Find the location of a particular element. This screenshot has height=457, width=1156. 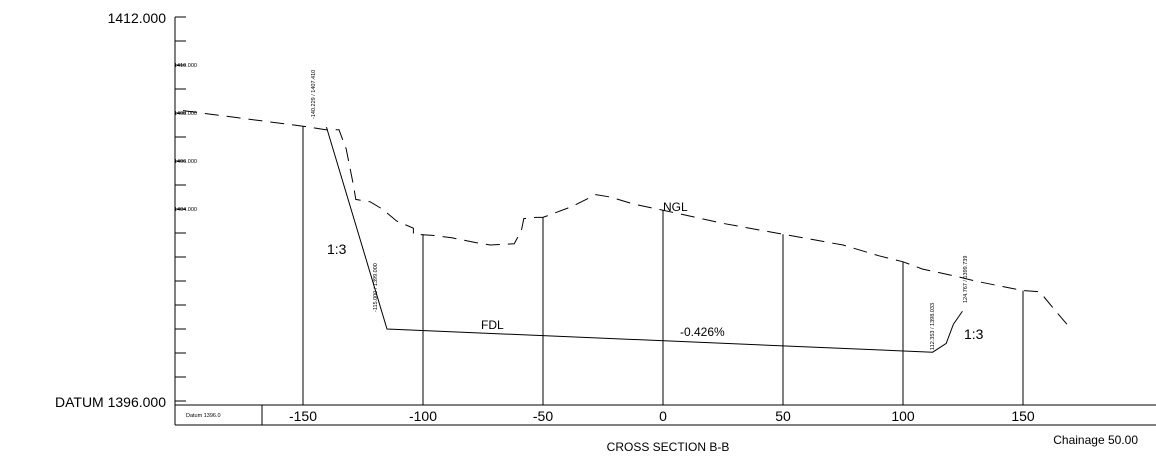

grade-label: -0.426% is located at coordinates (702, 332).